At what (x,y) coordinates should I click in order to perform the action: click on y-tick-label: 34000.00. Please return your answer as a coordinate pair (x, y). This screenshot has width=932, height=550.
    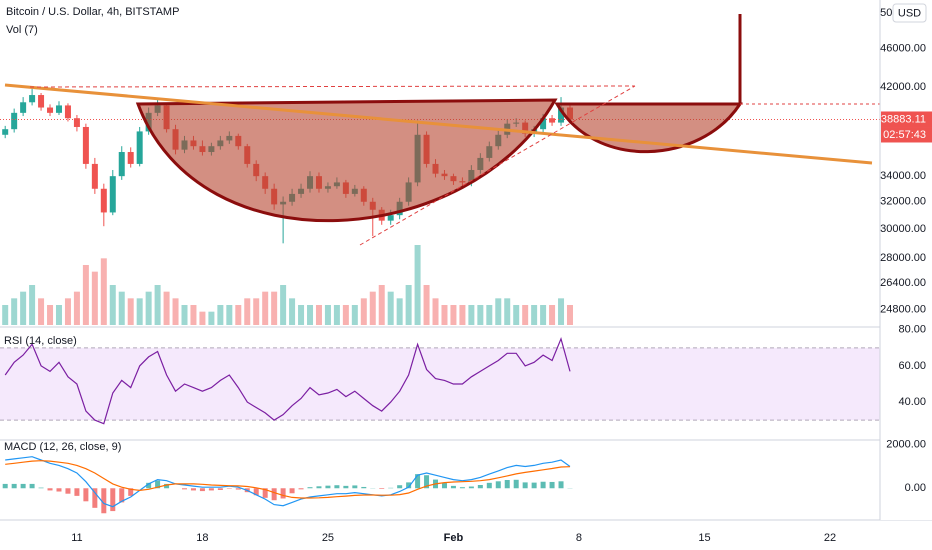
    Looking at the image, I should click on (903, 176).